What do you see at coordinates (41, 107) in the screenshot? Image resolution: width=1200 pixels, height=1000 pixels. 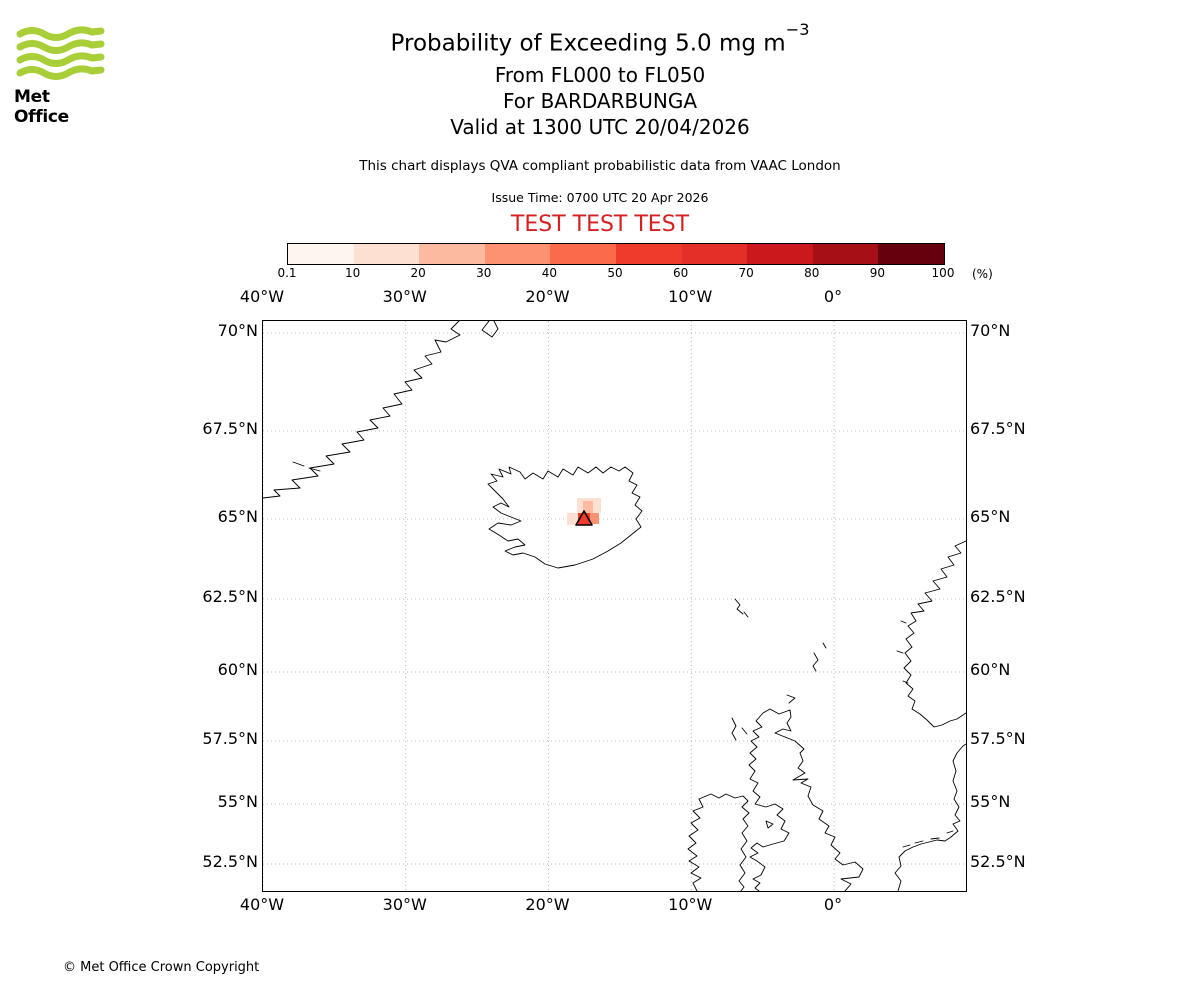 I see `met-office-logo-text: Met Office` at bounding box center [41, 107].